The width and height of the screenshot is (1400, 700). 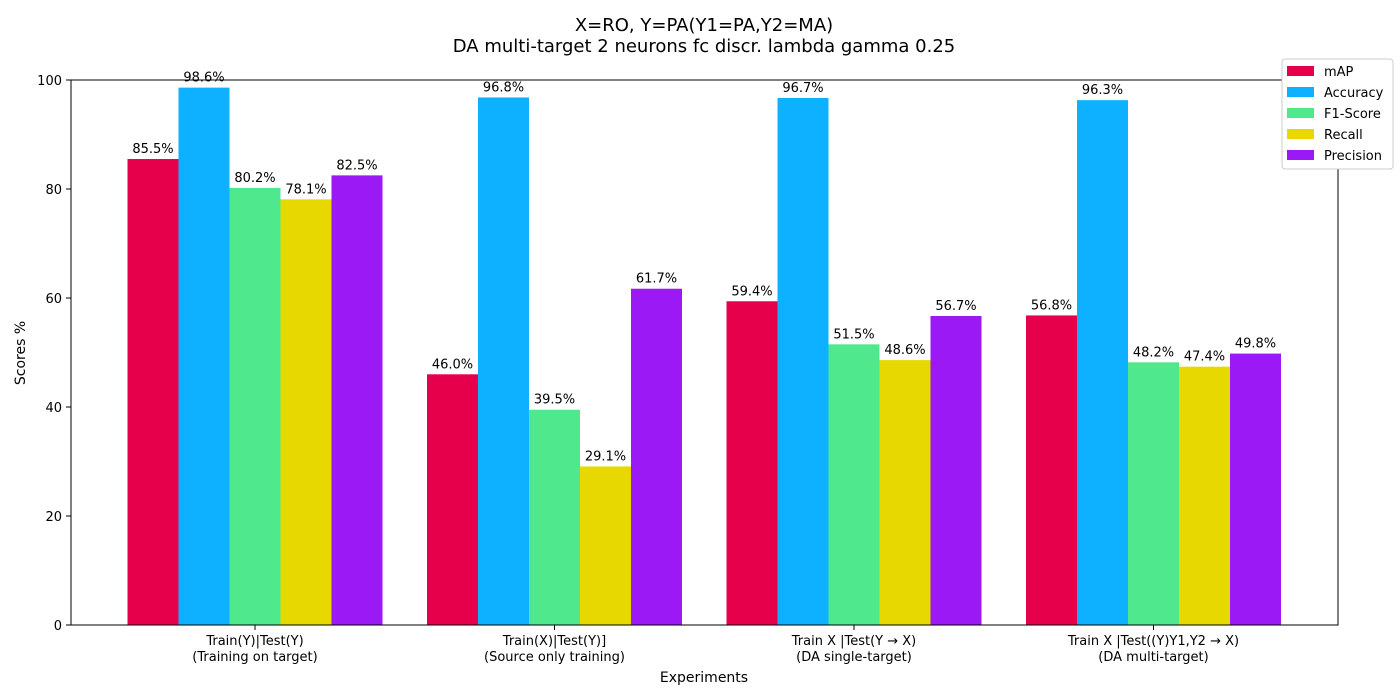 What do you see at coordinates (1153, 352) in the screenshot?
I see `data-label: 48.2%` at bounding box center [1153, 352].